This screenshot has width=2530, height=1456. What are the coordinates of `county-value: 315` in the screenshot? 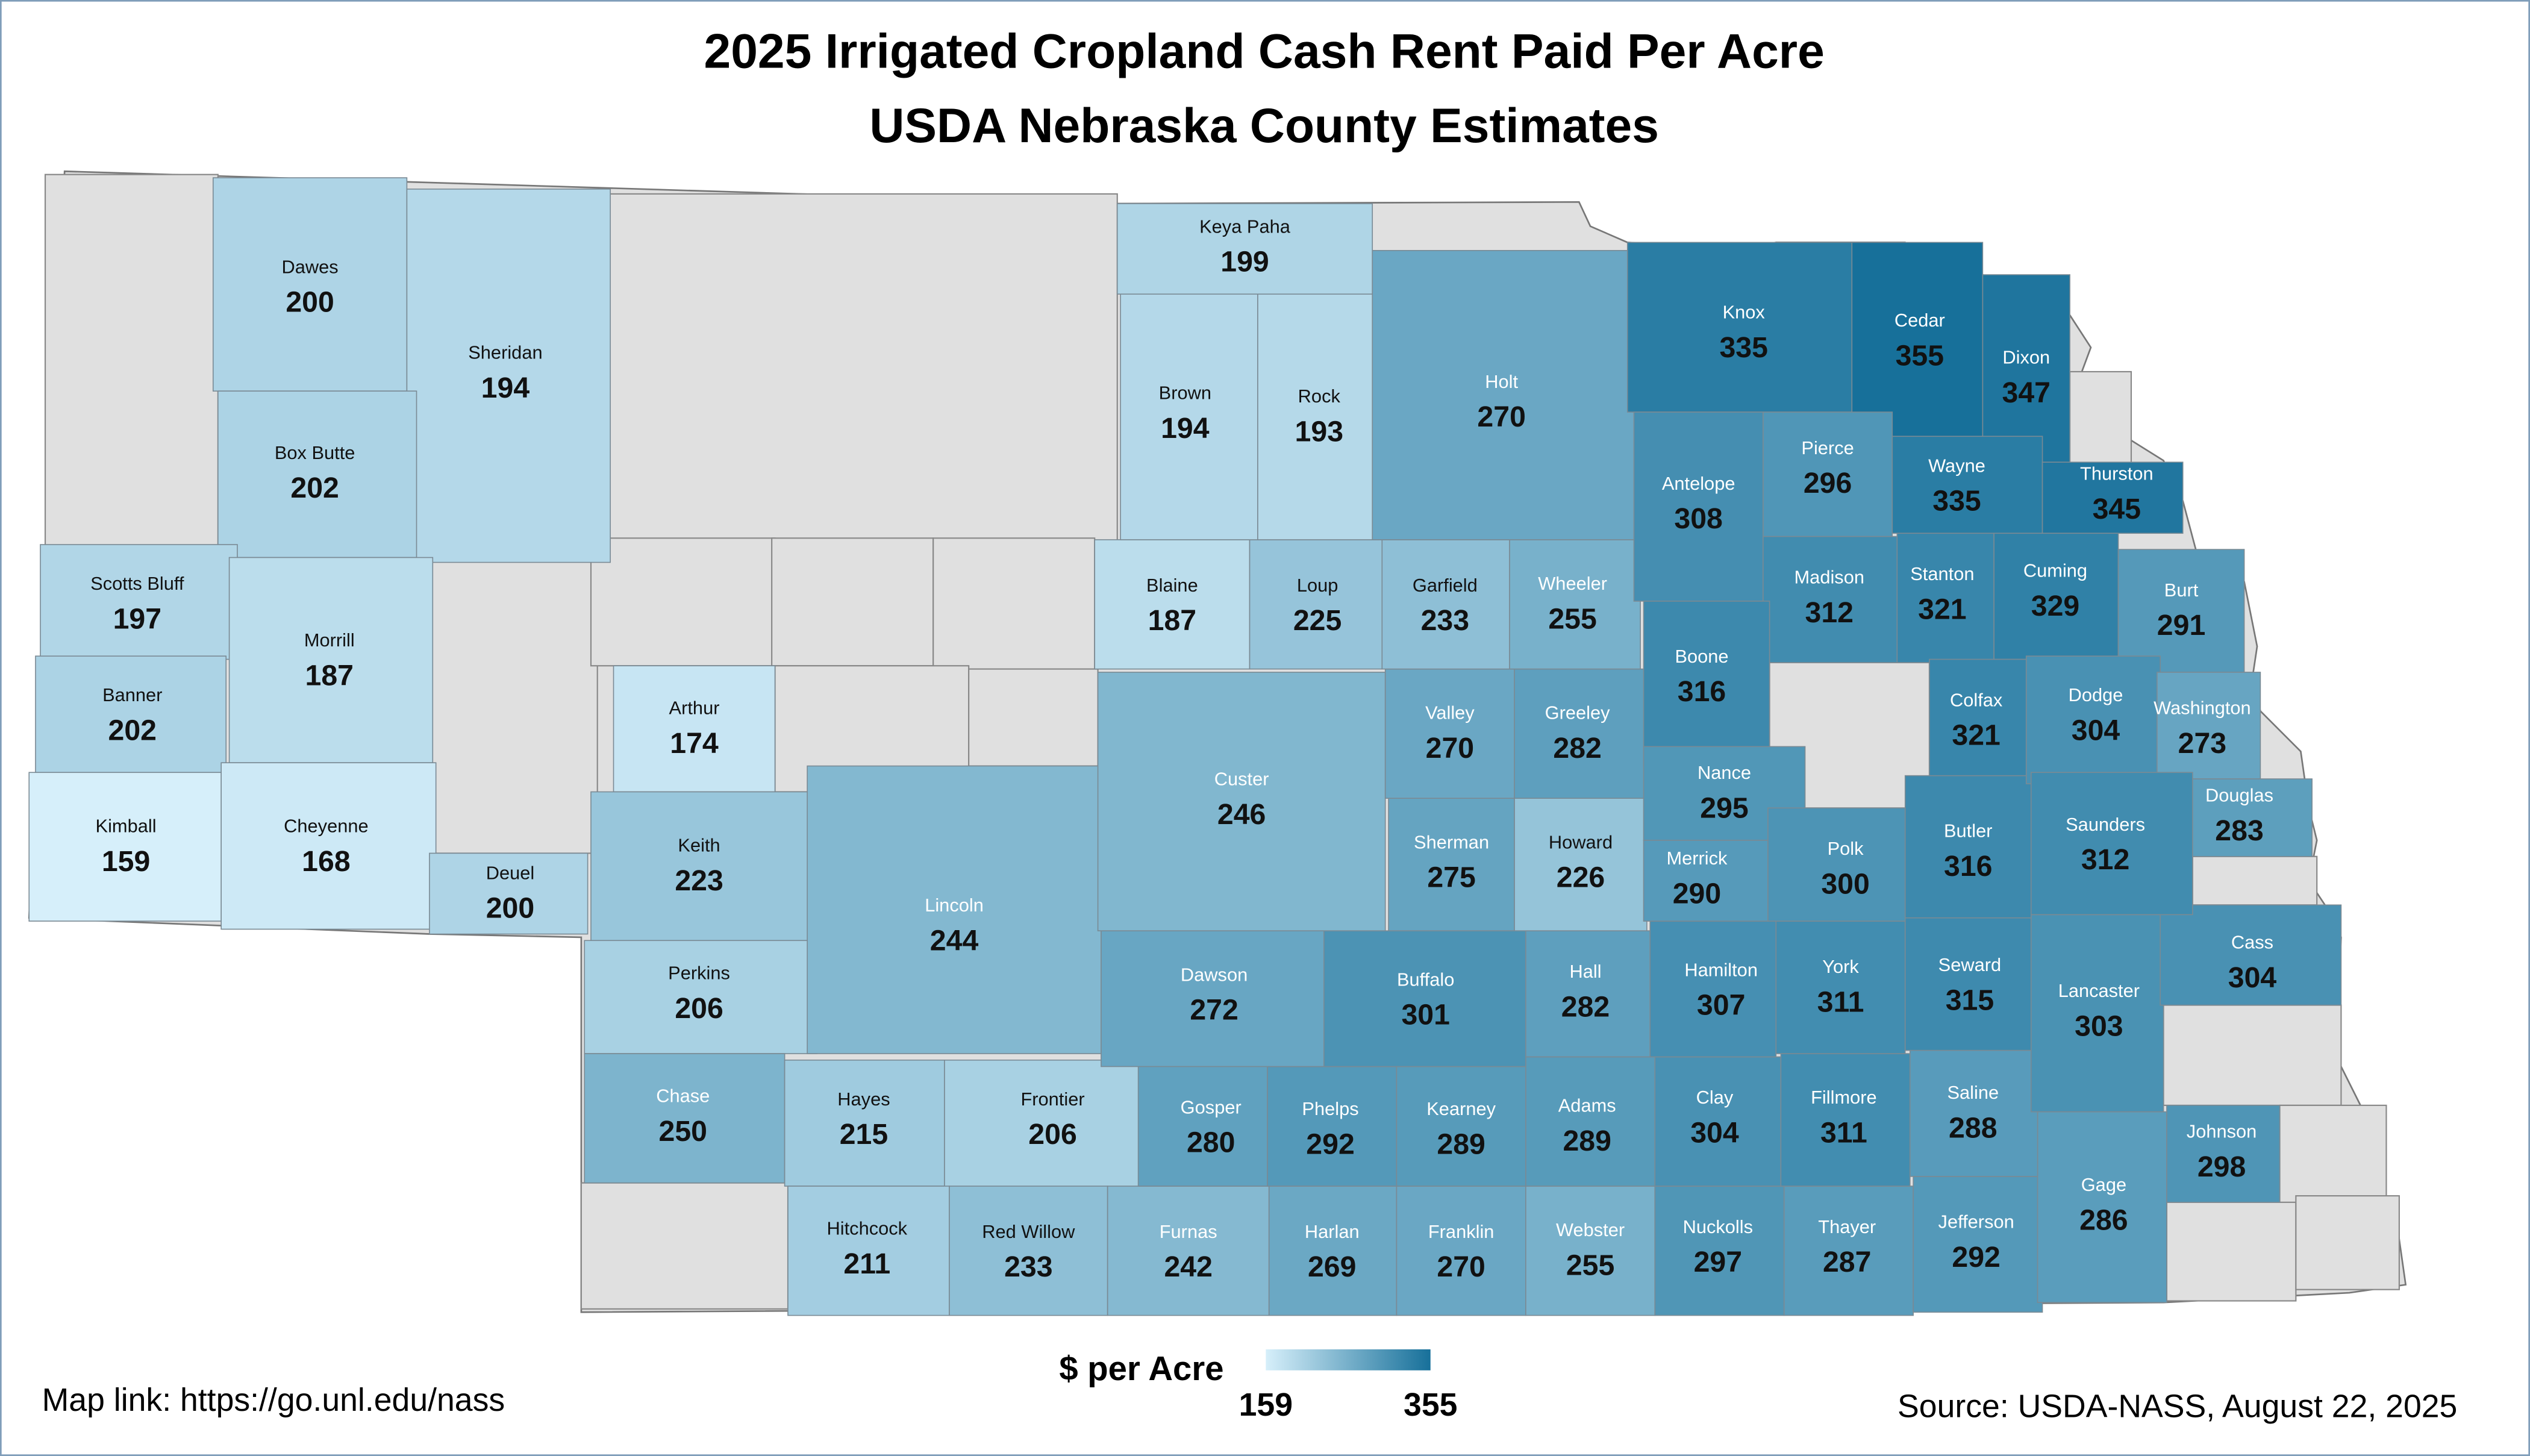 It's located at (1970, 1001).